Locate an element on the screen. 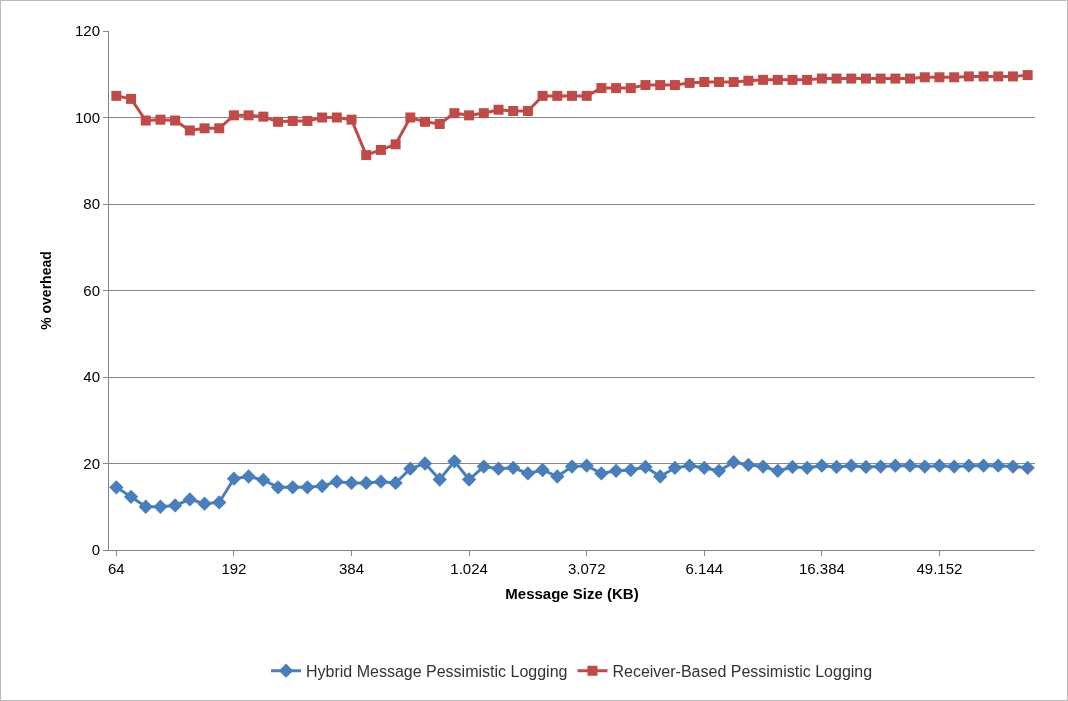 The width and height of the screenshot is (1068, 701). y-tick-label: 0 is located at coordinates (95, 550).